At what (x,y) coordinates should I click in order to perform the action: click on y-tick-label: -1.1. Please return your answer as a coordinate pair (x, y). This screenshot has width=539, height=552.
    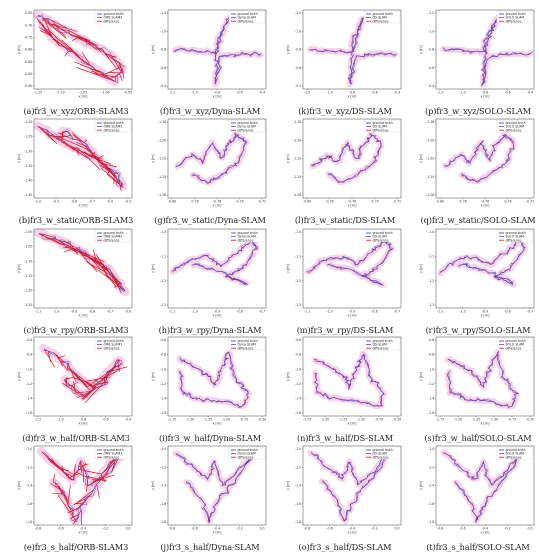
    Looking at the image, I should click on (163, 256).